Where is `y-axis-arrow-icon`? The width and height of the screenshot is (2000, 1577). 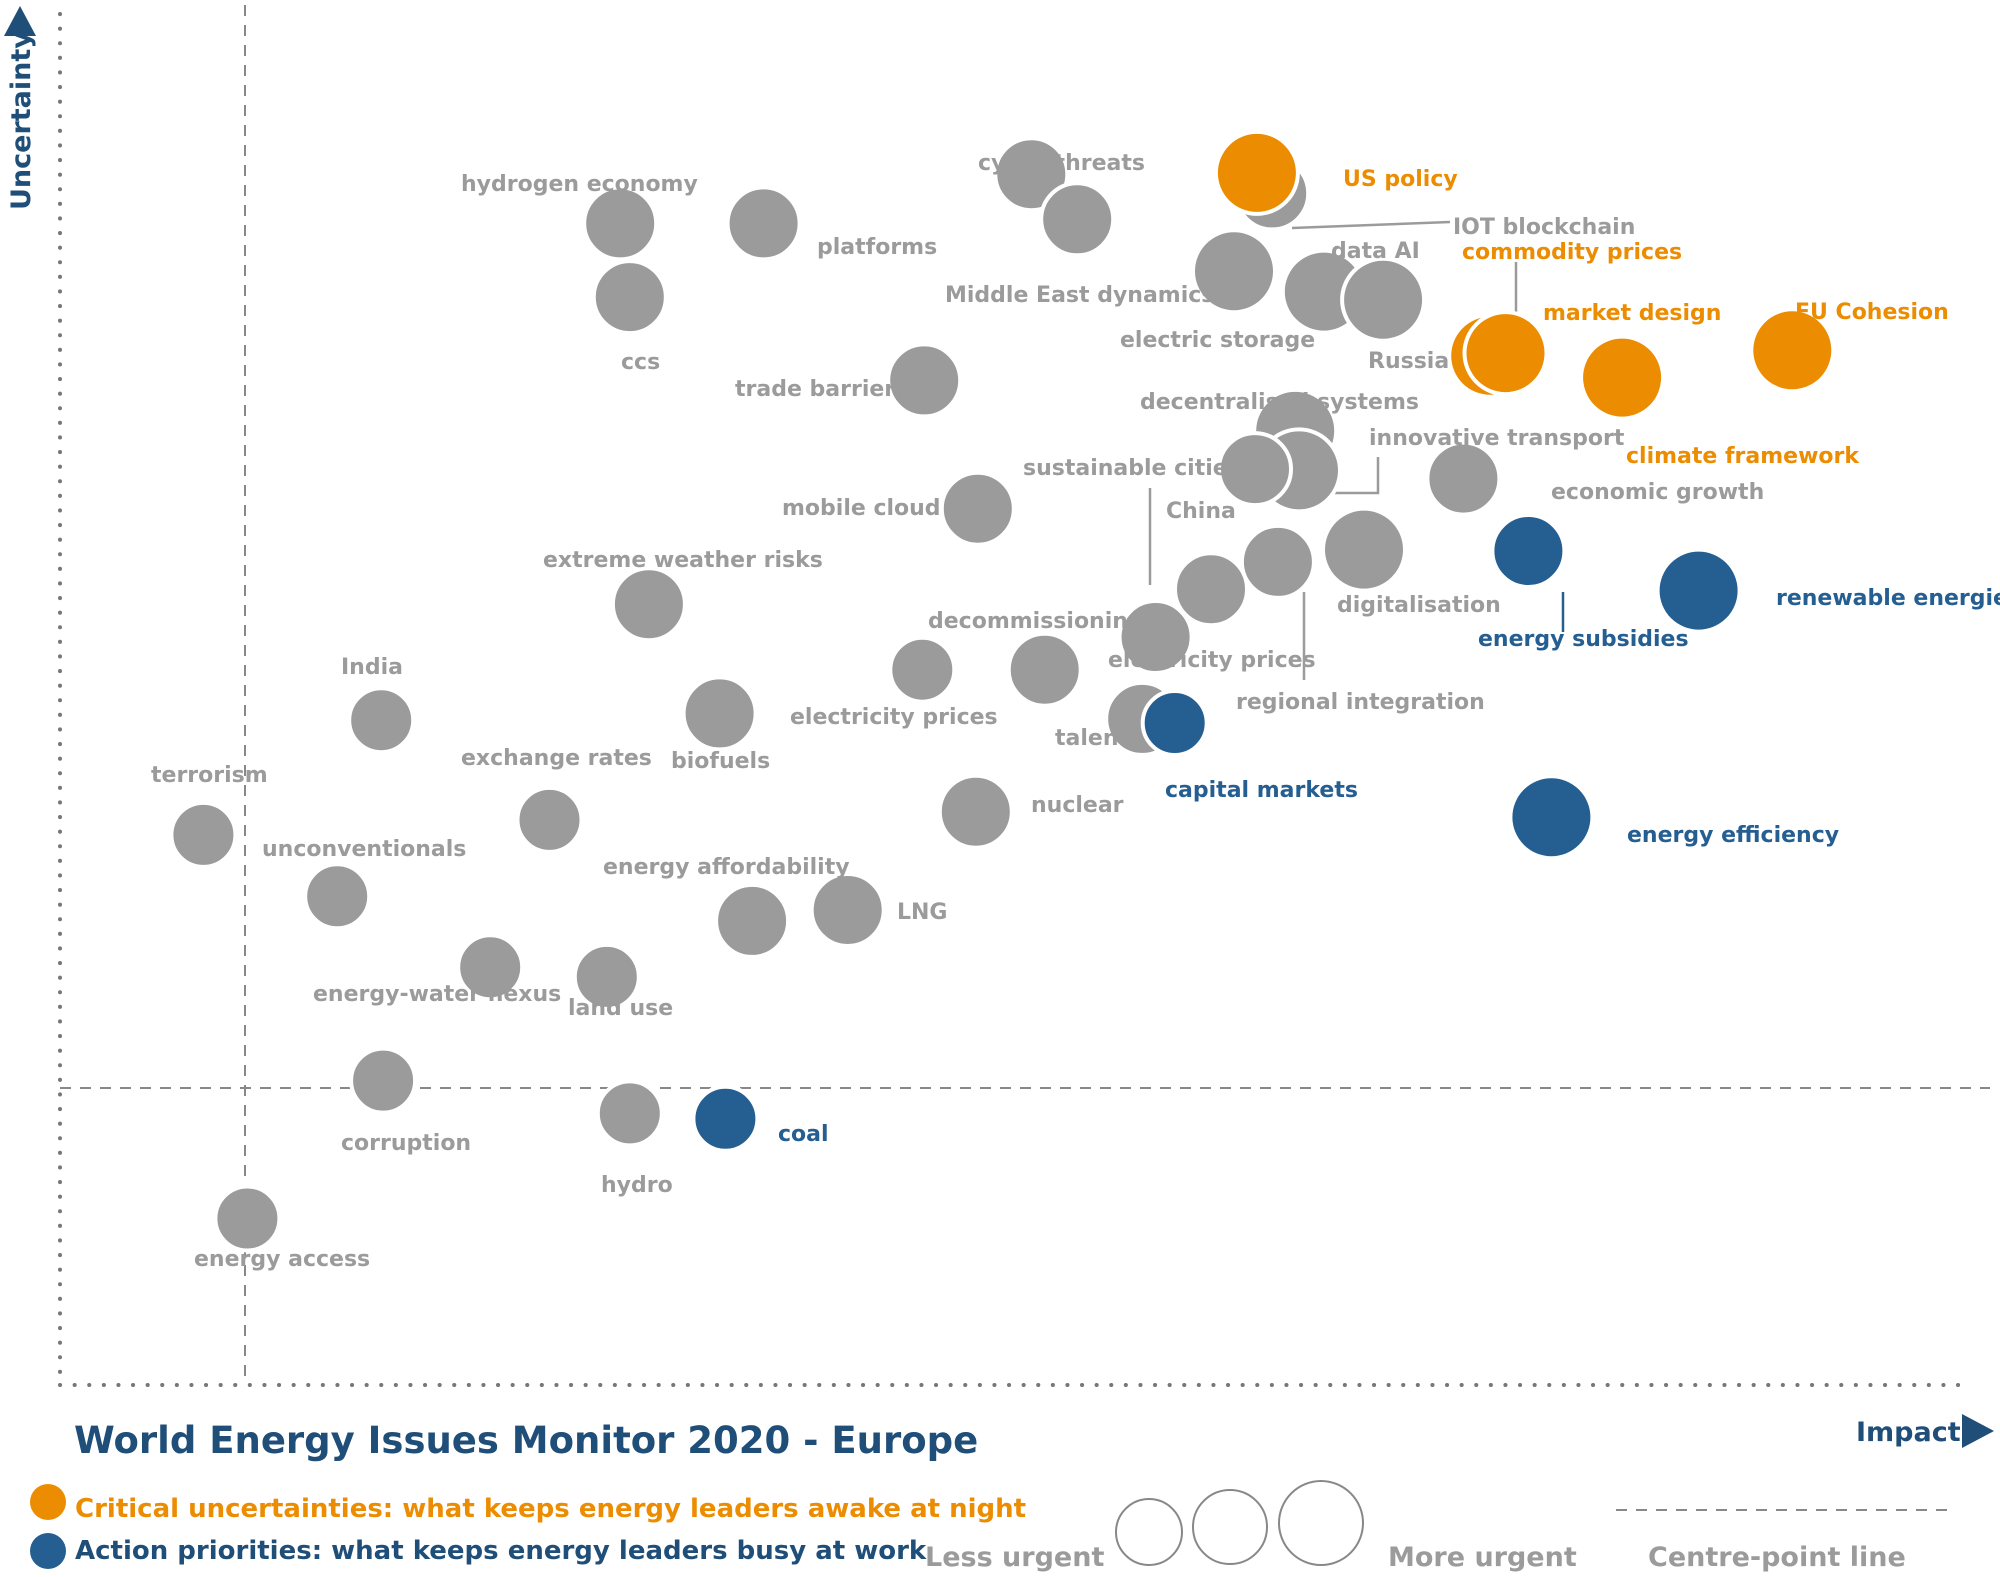
y-axis-arrow-icon is located at coordinates (20, 21).